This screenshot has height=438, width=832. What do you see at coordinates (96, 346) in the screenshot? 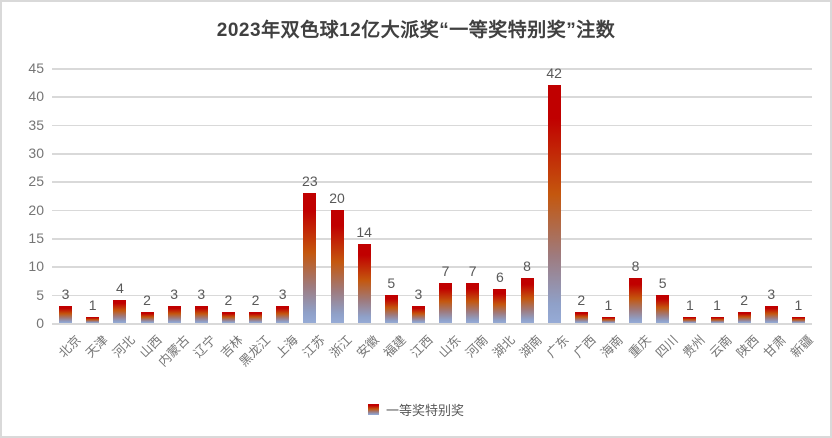
I see `x-axis-label: 天津` at bounding box center [96, 346].